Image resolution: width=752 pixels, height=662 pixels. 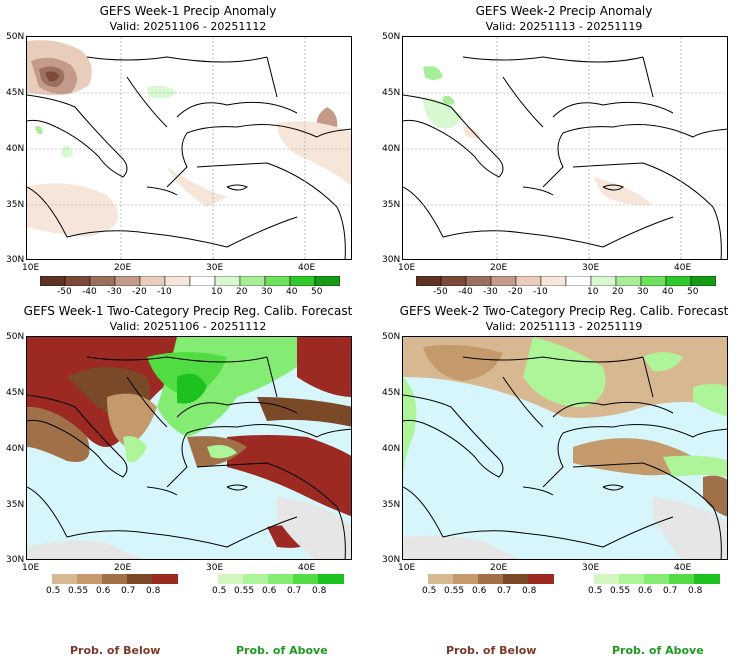 What do you see at coordinates (317, 292) in the screenshot?
I see `colorbar-label: 50` at bounding box center [317, 292].